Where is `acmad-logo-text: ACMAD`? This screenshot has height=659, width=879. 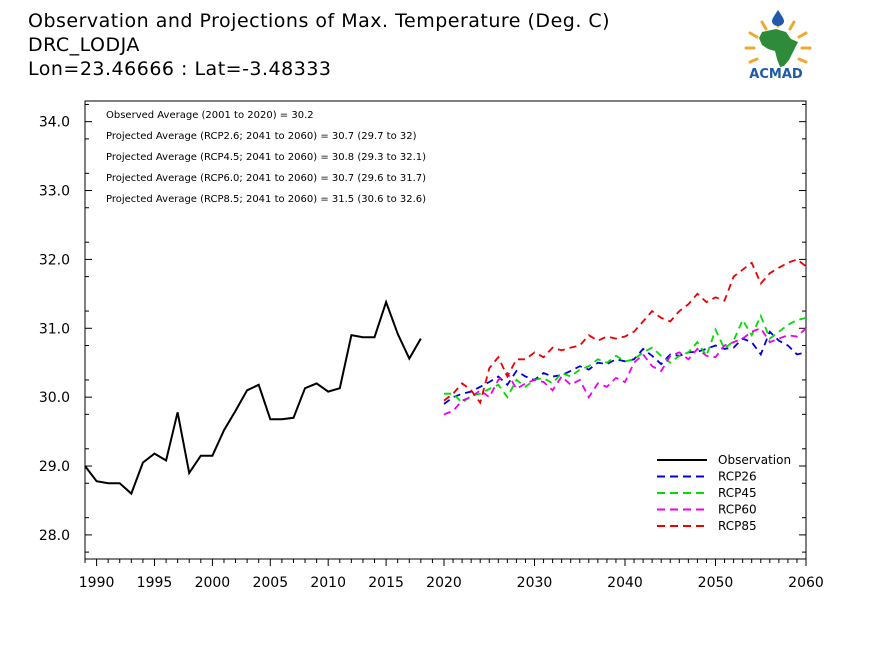 acmad-logo-text: ACMAD is located at coordinates (776, 74).